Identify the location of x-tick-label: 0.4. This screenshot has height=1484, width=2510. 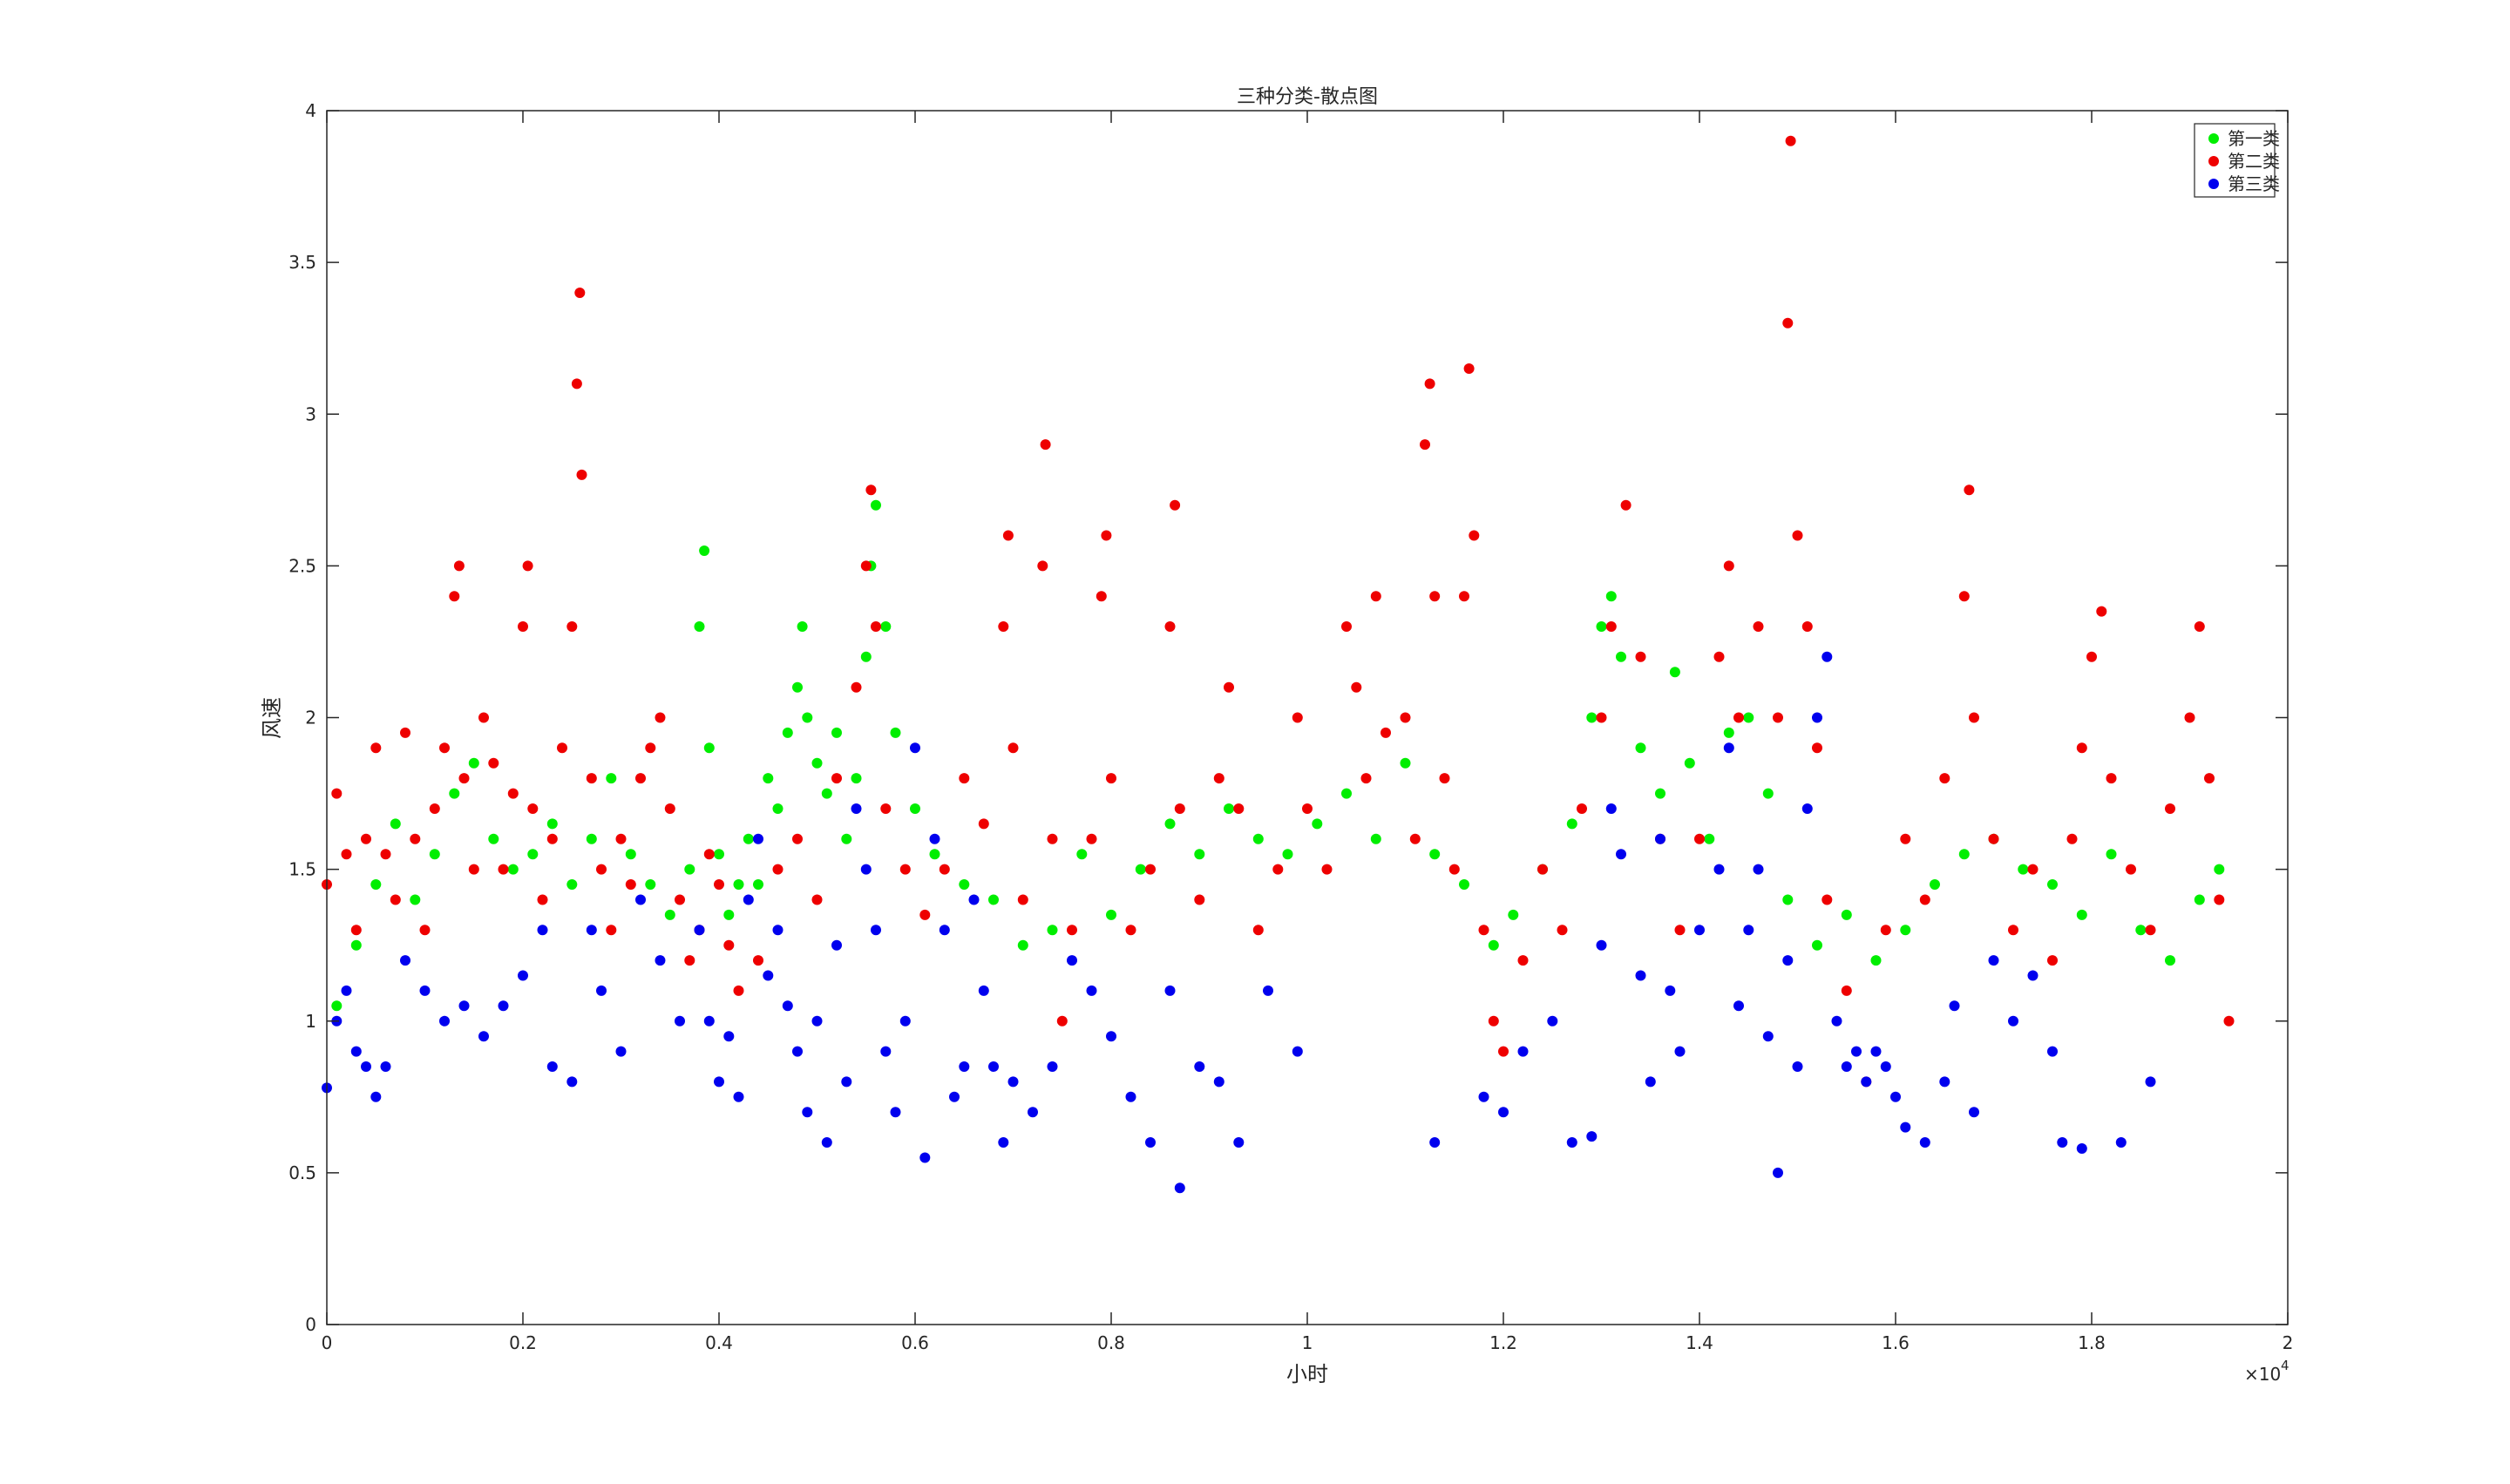
(719, 1342).